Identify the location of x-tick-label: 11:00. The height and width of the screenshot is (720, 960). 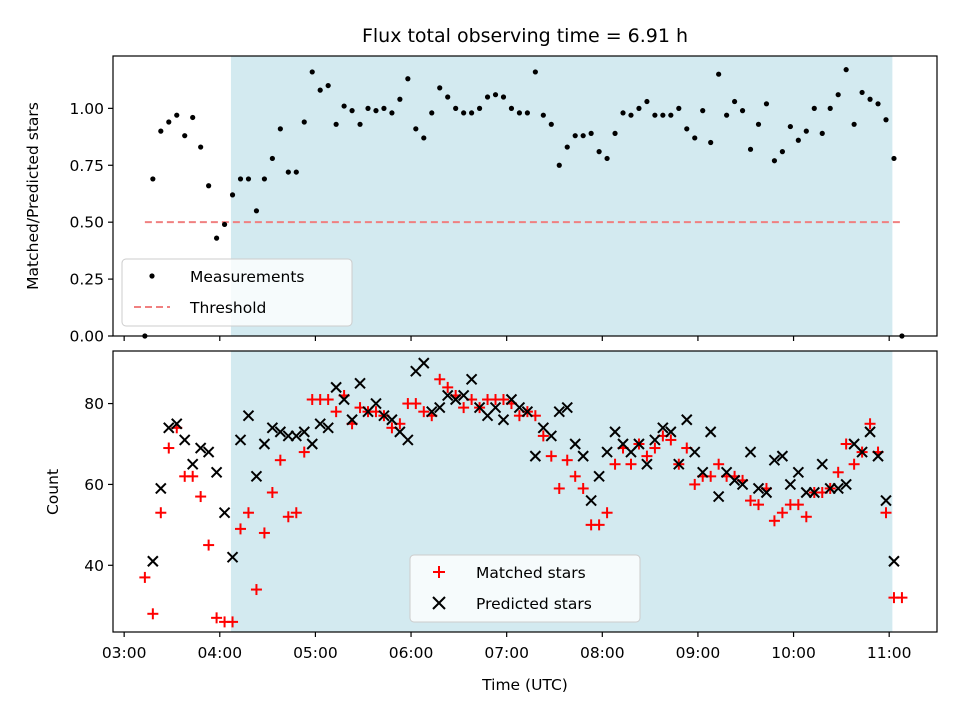
(889, 653).